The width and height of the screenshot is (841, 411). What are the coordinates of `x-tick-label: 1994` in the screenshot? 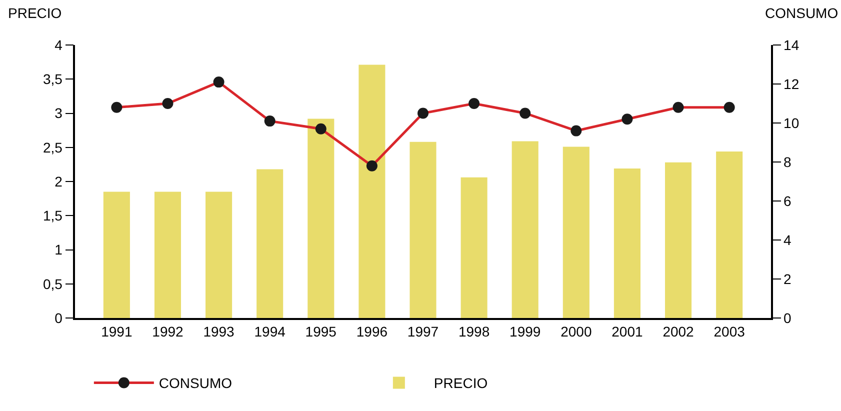 It's located at (270, 332).